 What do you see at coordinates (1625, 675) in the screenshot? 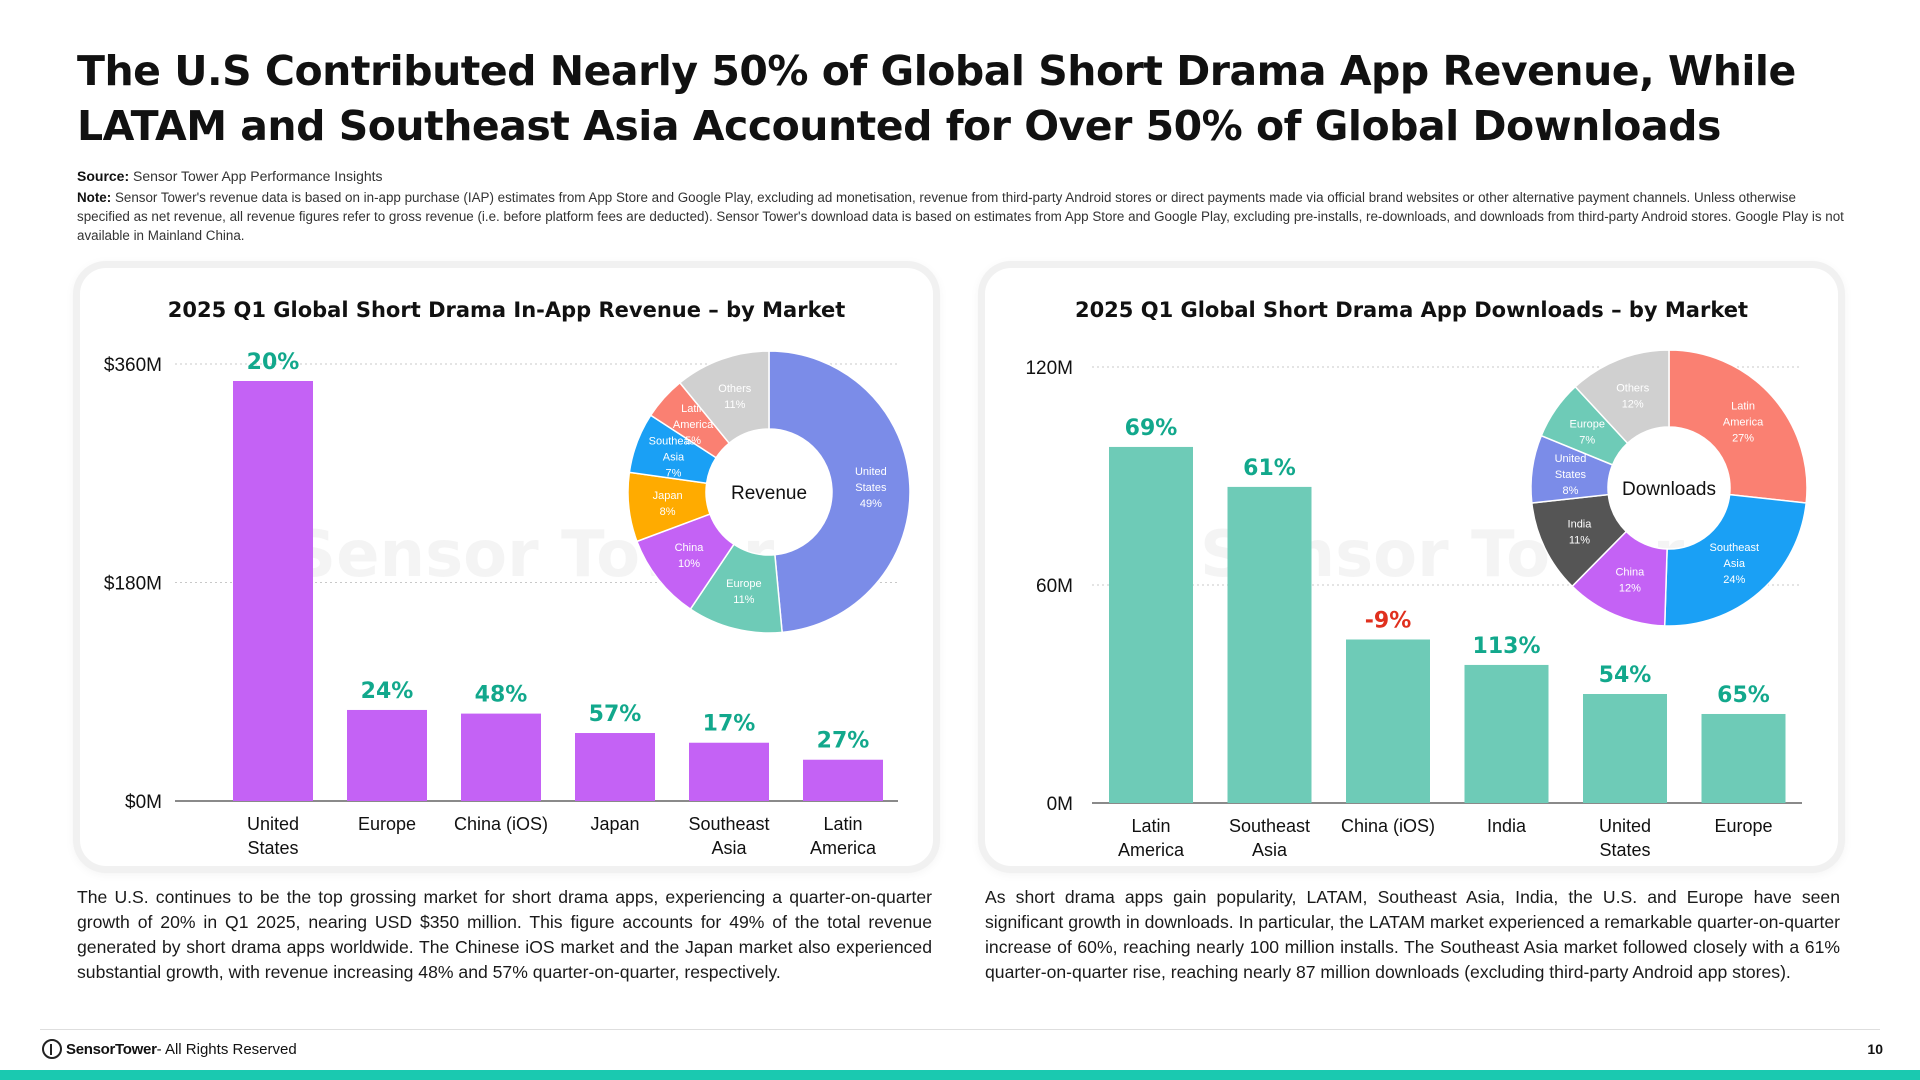
I see `bar-growth-label: 54%` at bounding box center [1625, 675].